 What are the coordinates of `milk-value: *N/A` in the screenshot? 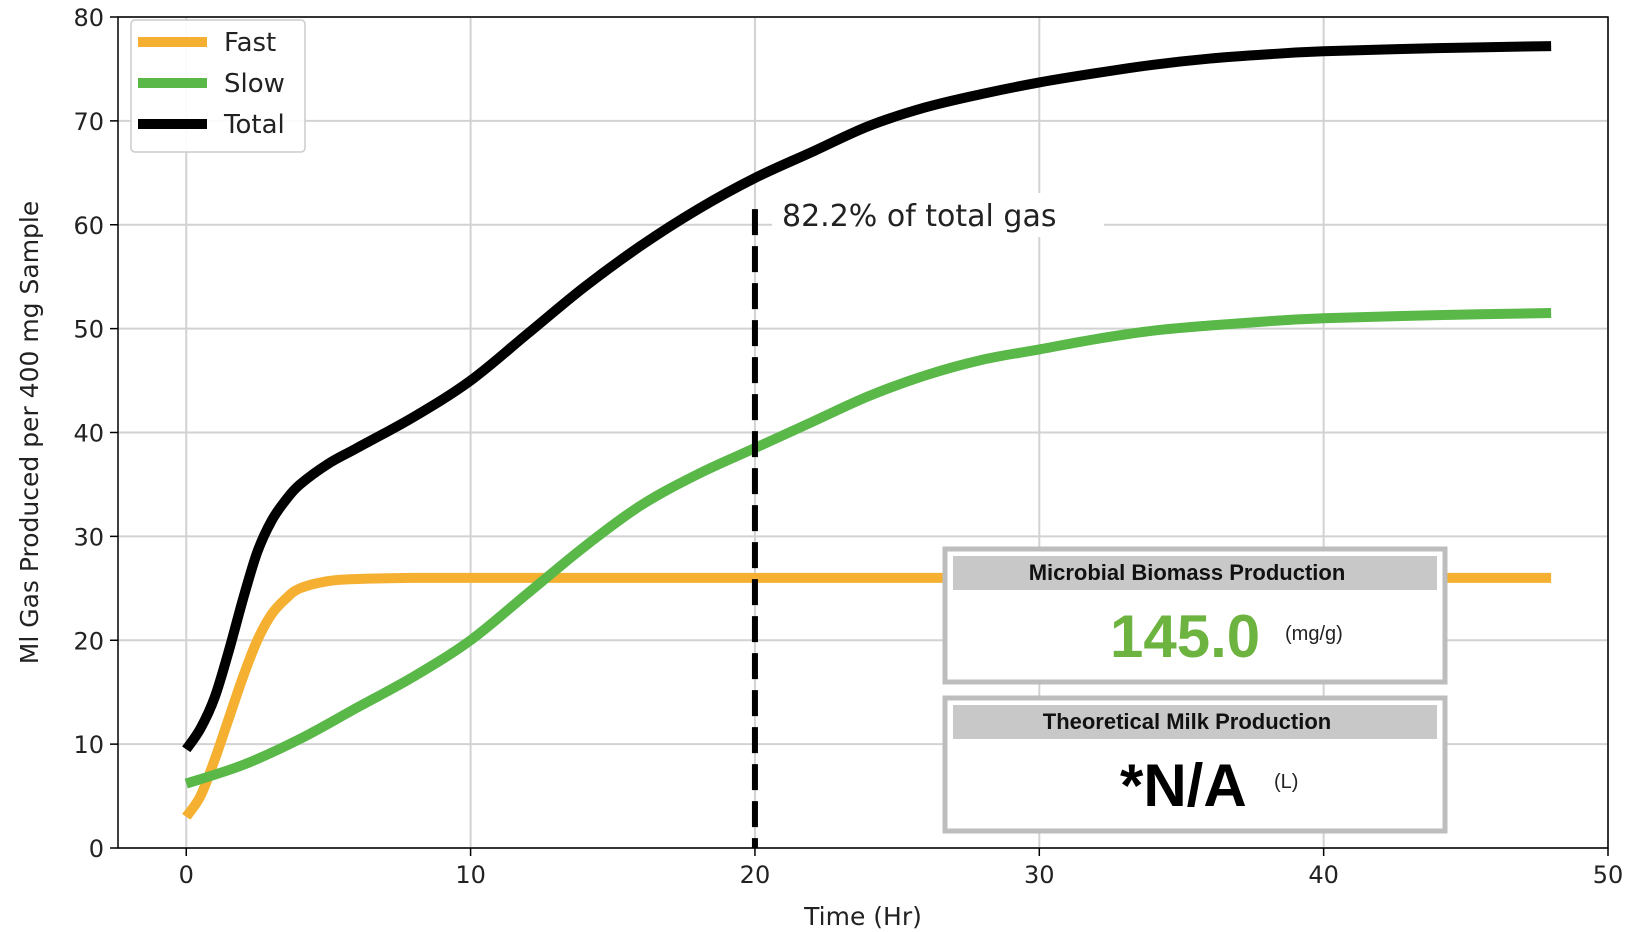 It's located at (1183, 785).